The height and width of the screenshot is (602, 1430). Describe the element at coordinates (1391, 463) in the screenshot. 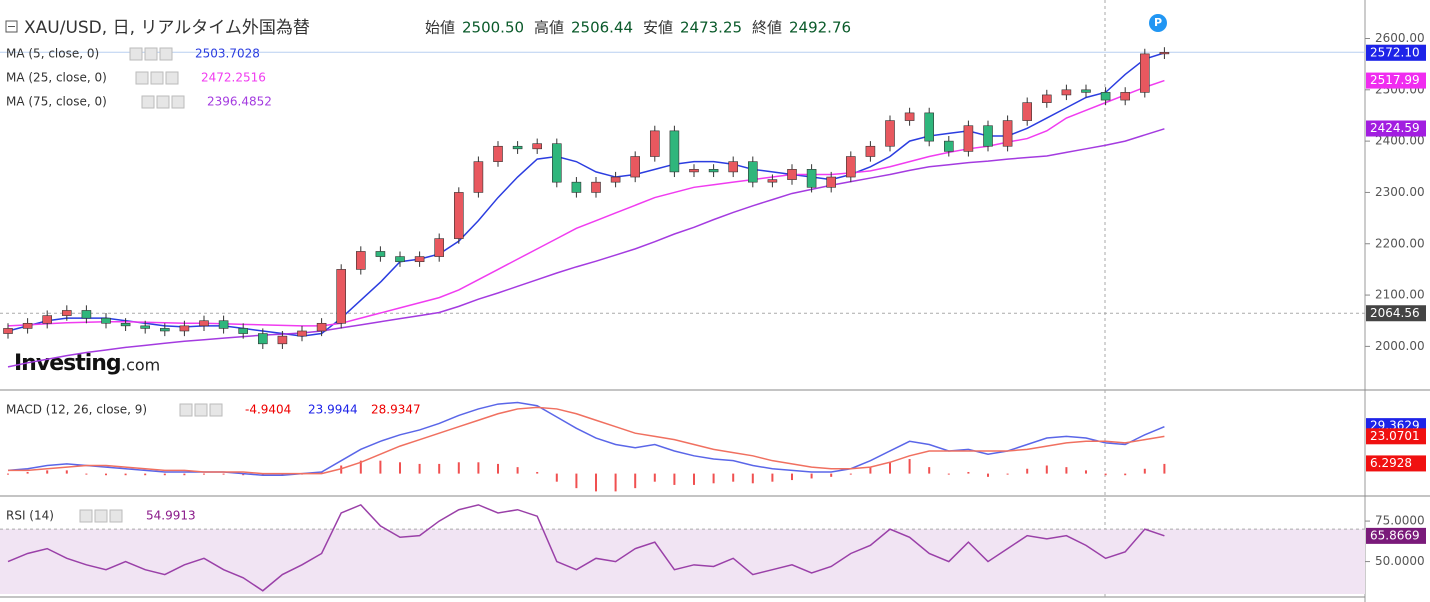

I see `price-tag-label: 6.2928` at that location.